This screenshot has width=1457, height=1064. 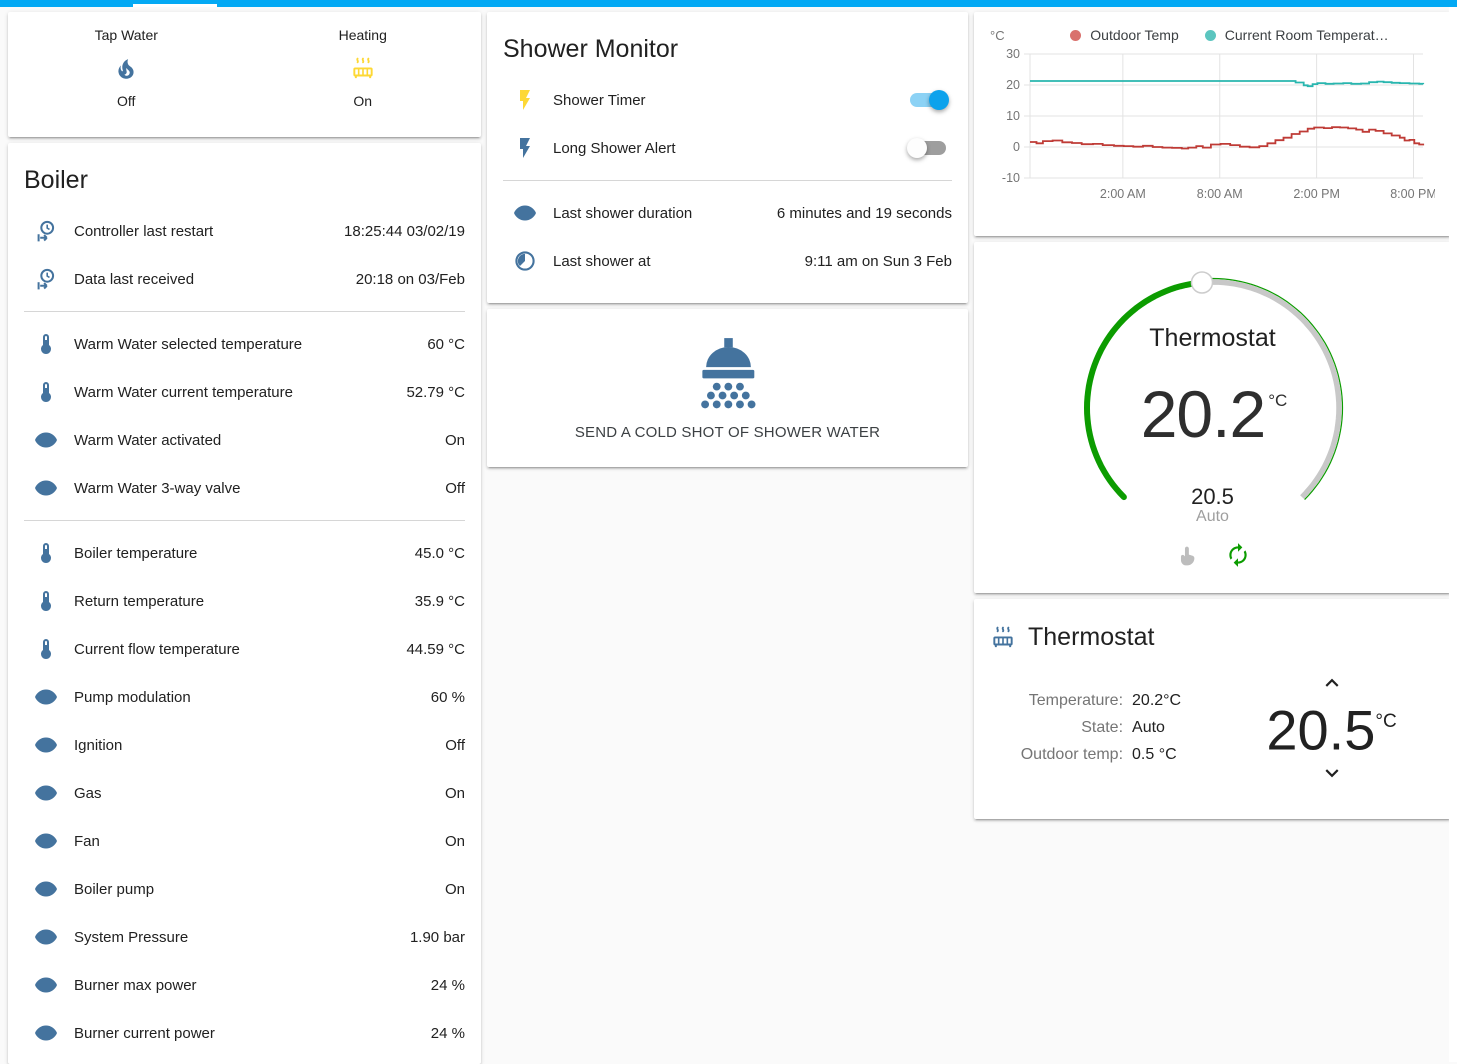 What do you see at coordinates (675, 261) in the screenshot?
I see `entity-label: Last shower at` at bounding box center [675, 261].